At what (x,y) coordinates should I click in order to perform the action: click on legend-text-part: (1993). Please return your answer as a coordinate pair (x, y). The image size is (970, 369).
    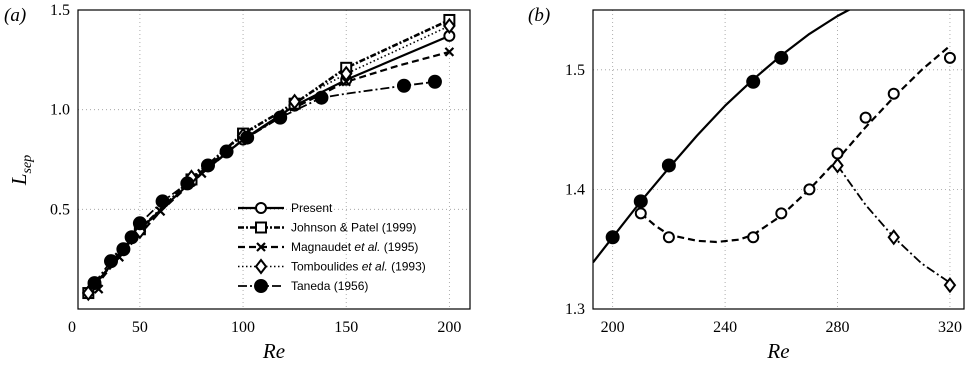
    Looking at the image, I should click on (407, 267).